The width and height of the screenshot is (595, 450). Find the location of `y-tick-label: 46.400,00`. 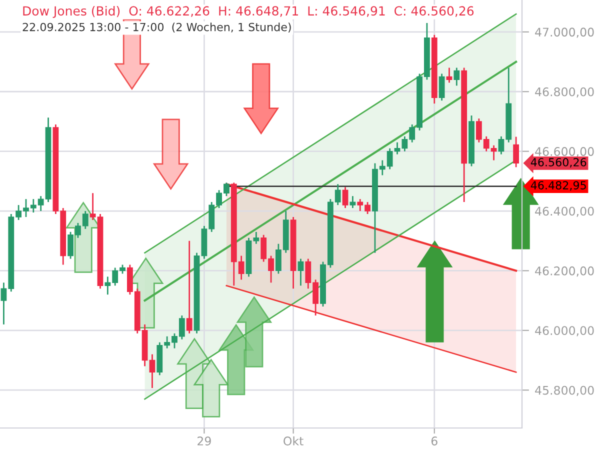

y-tick-label: 46.400,00 is located at coordinates (564, 211).